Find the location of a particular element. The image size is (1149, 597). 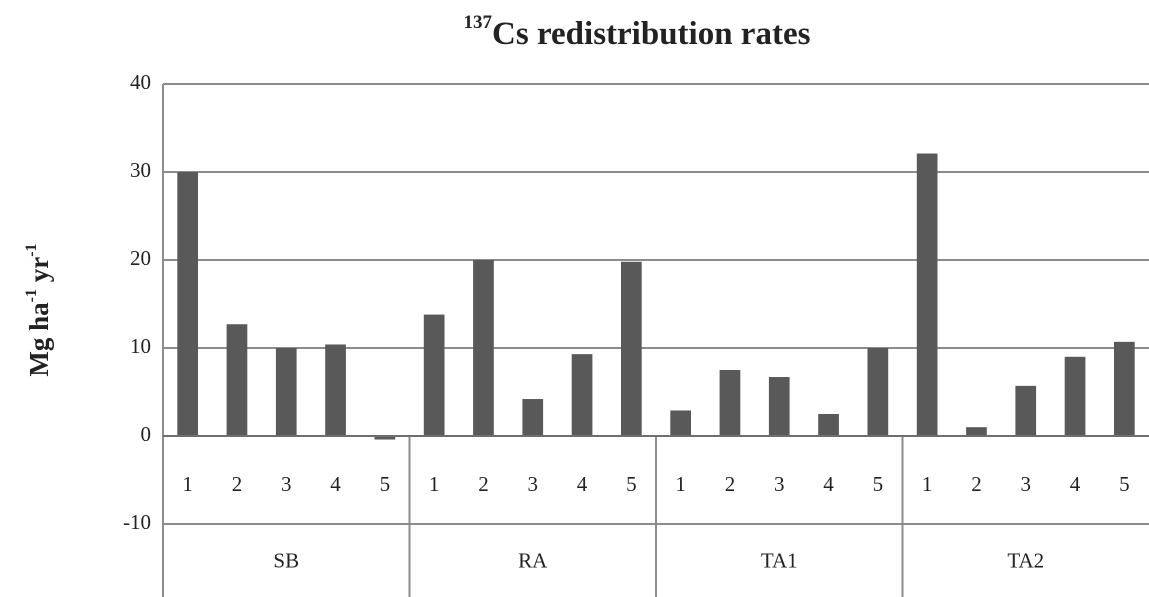

y-tick-label: 30 is located at coordinates (140, 170).